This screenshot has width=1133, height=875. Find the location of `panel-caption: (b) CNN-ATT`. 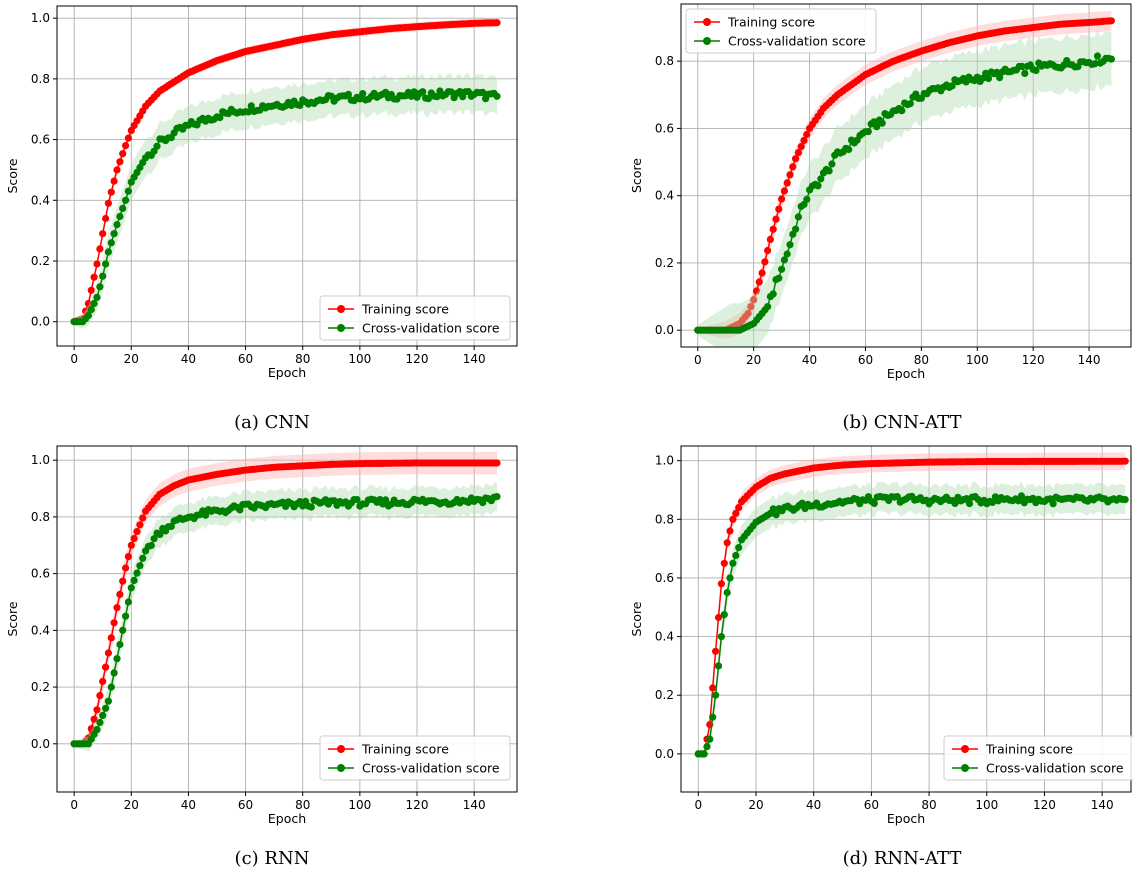

panel-caption: (b) CNN-ATT is located at coordinates (901, 422).